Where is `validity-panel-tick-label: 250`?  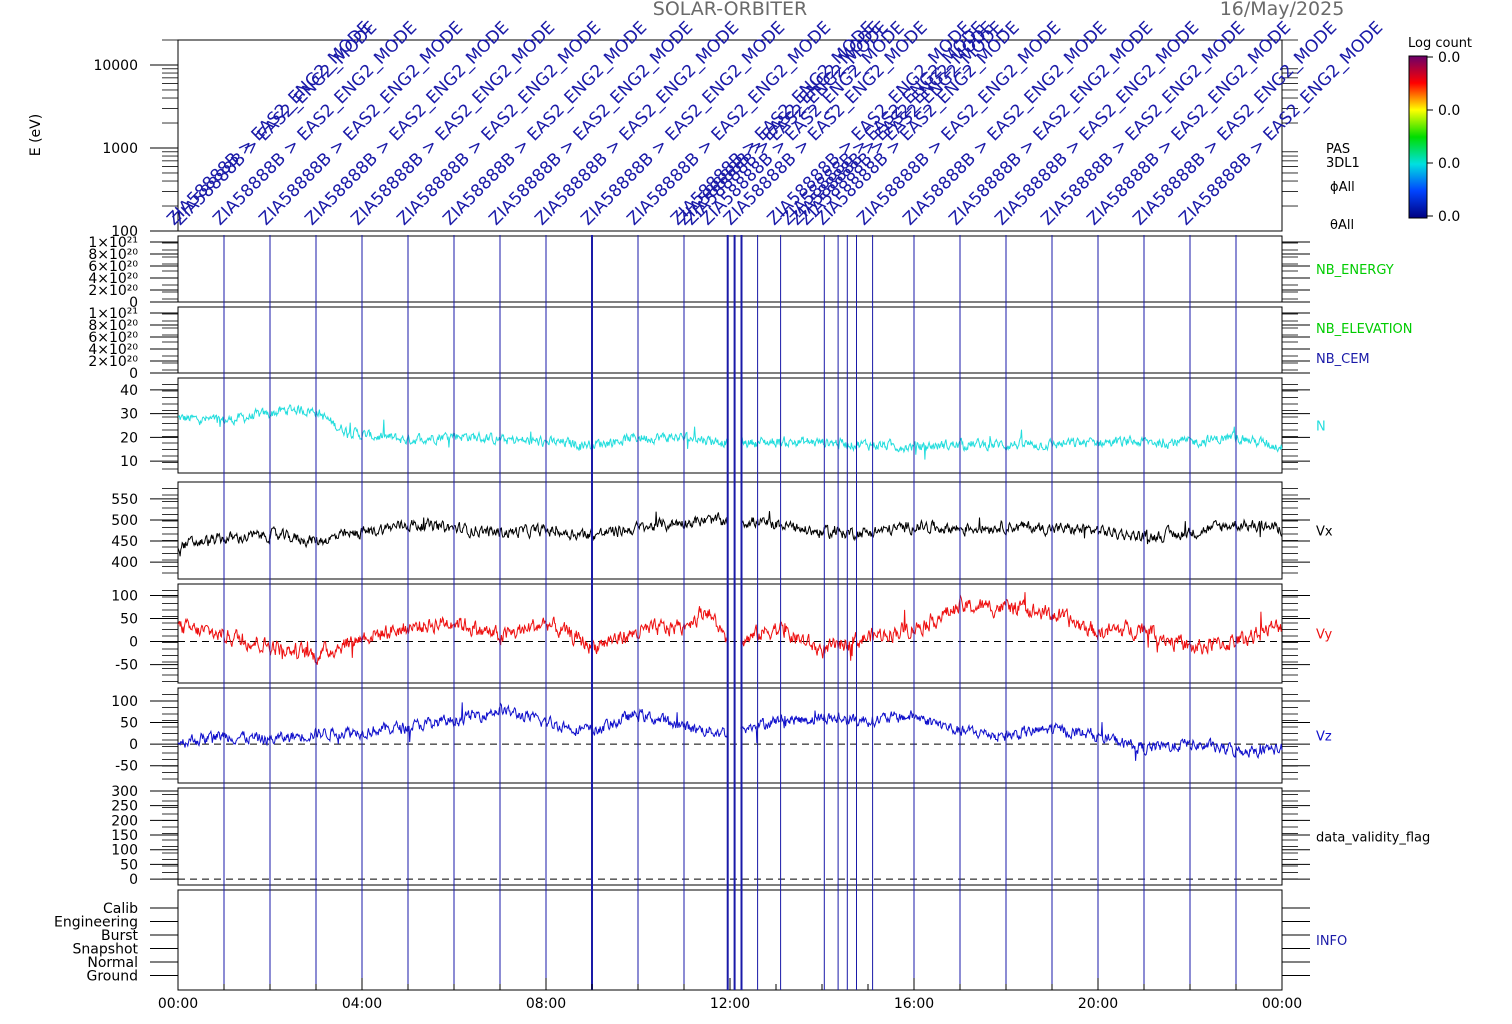 validity-panel-tick-label: 250 is located at coordinates (124, 807).